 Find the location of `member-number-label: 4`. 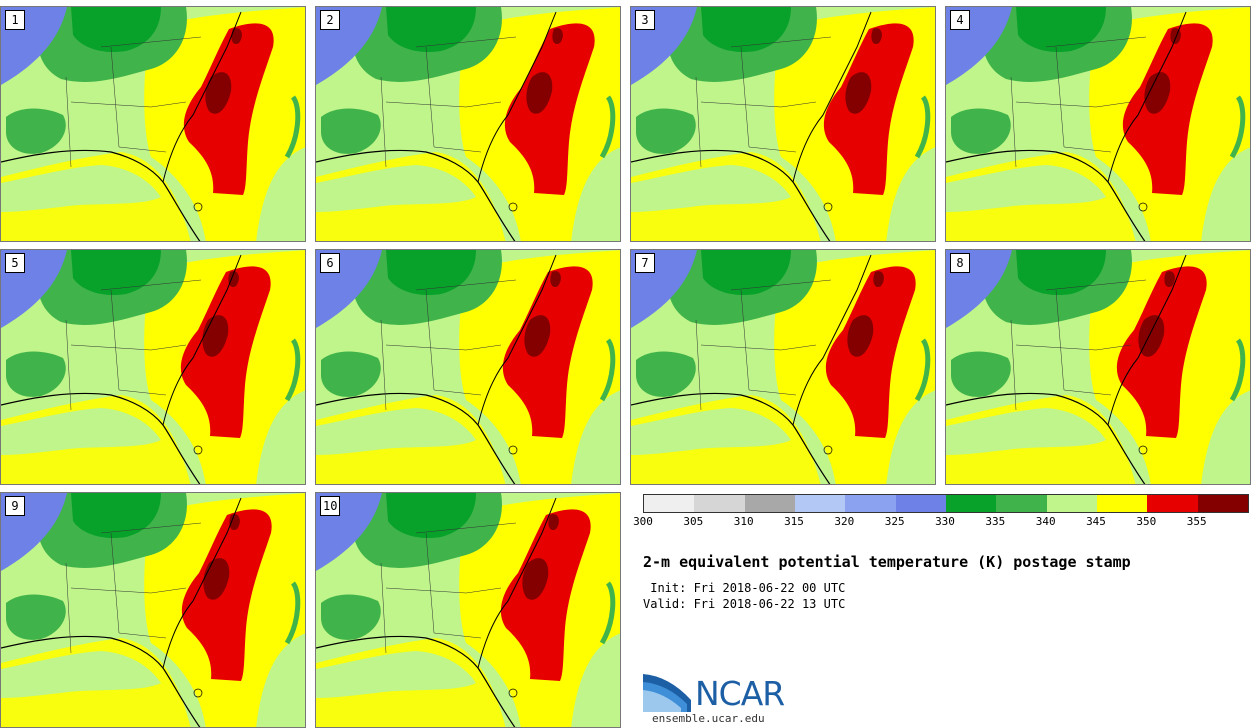

member-number-label: 4 is located at coordinates (960, 20).